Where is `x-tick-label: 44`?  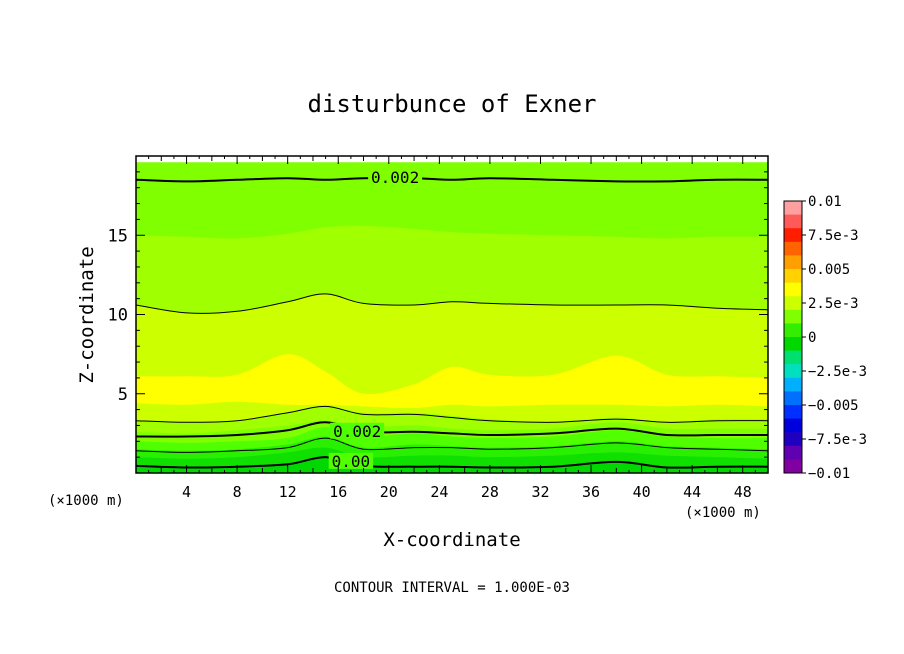 x-tick-label: 44 is located at coordinates (692, 492).